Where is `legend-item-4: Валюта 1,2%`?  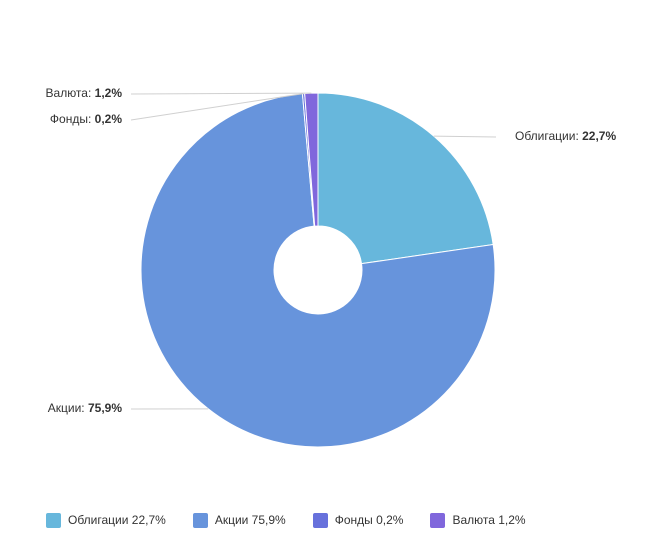
legend-item-4: Валюта 1,2% is located at coordinates (478, 520).